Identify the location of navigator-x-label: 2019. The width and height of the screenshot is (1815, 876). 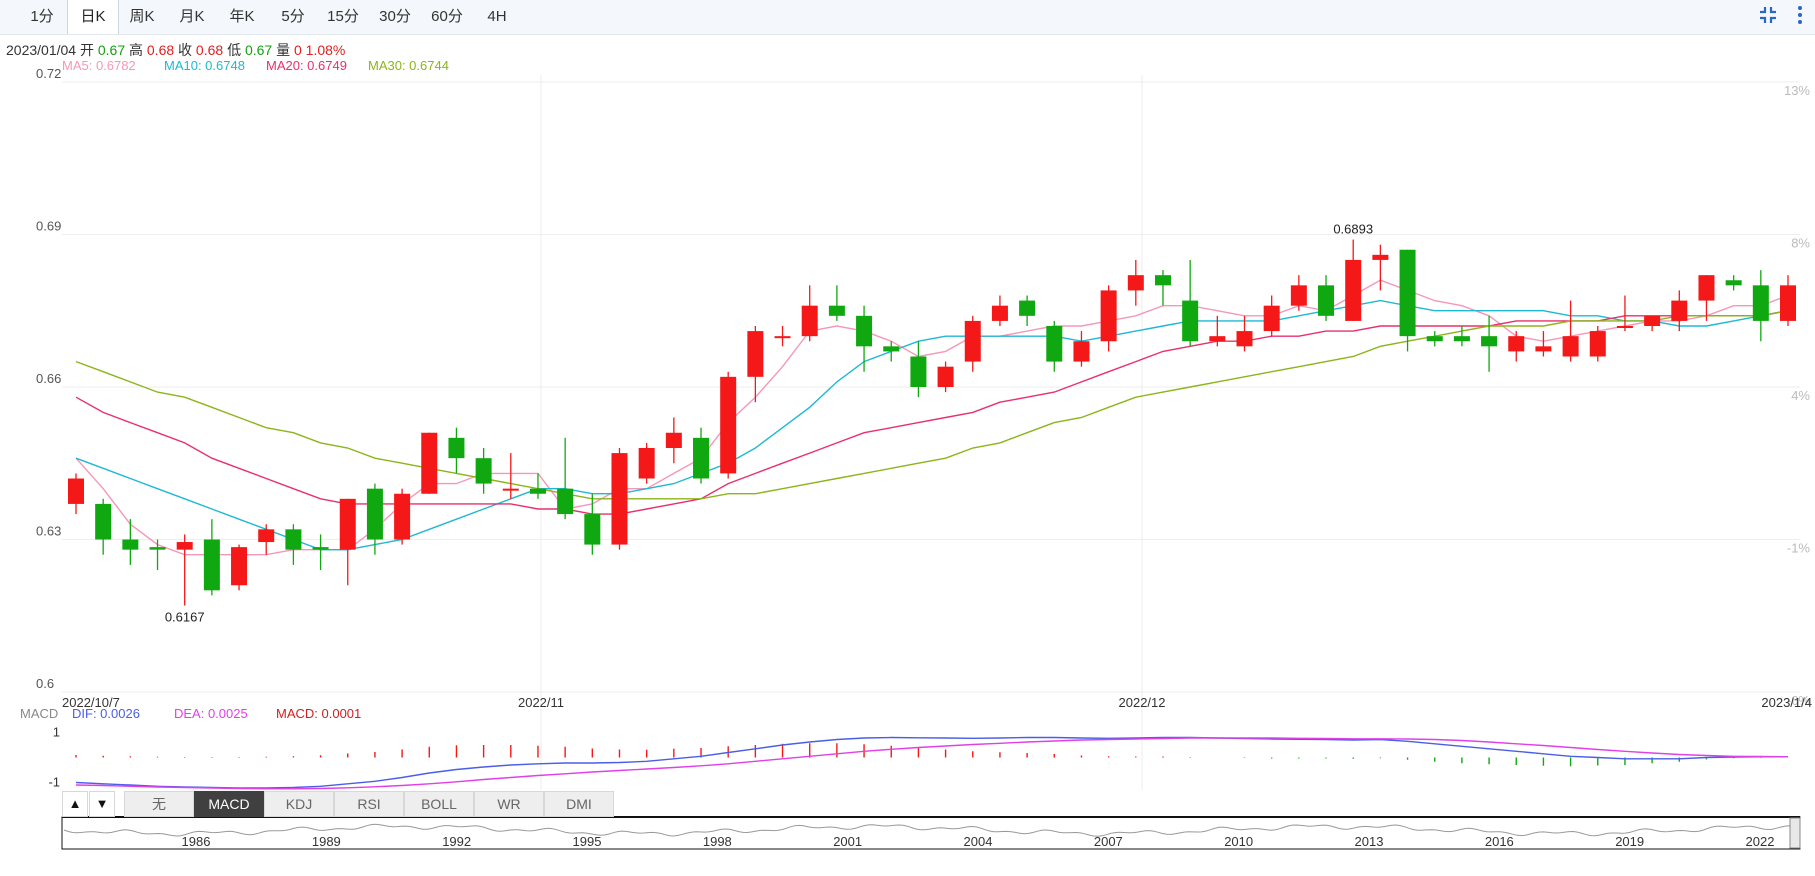
(1629, 841).